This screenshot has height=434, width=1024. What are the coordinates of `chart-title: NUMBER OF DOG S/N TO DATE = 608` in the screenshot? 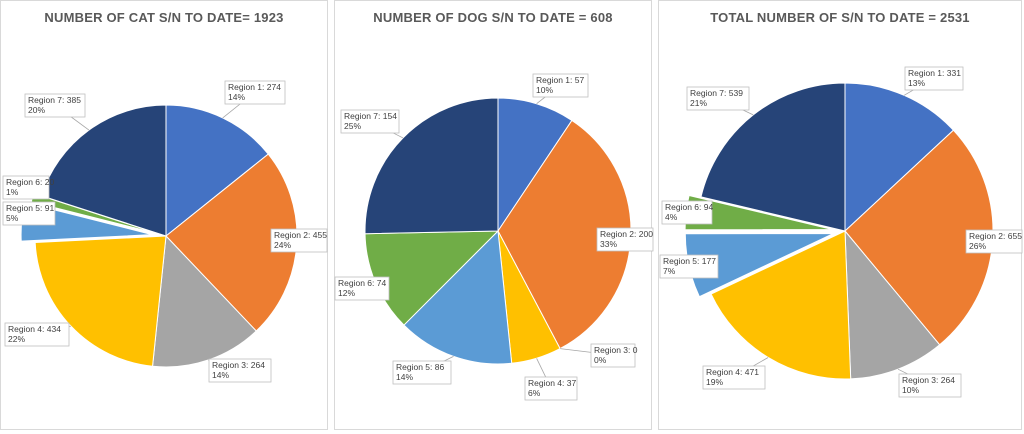 It's located at (493, 17).